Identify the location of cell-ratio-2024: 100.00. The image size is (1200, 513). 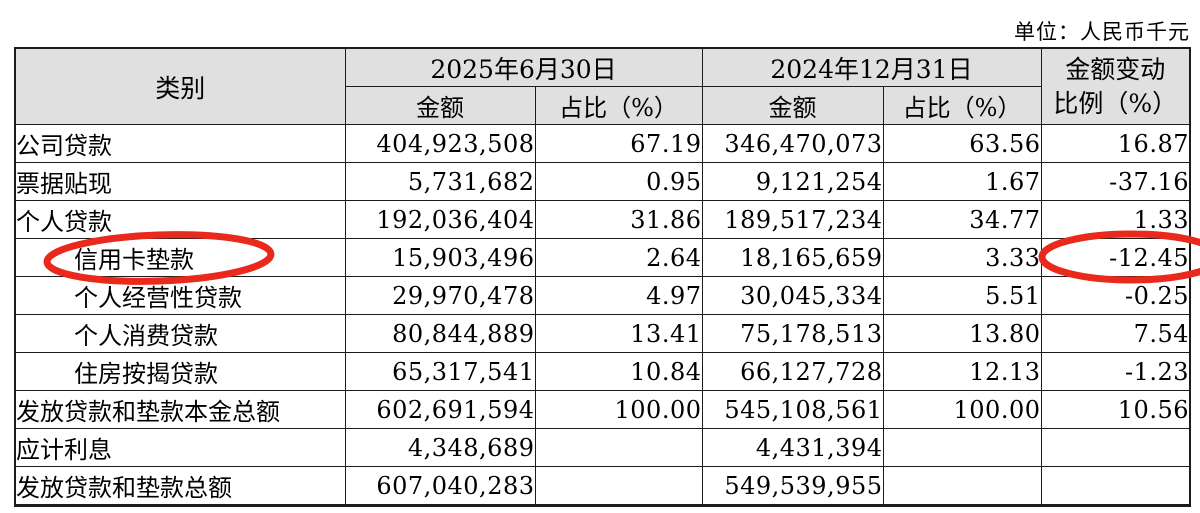
(962, 409).